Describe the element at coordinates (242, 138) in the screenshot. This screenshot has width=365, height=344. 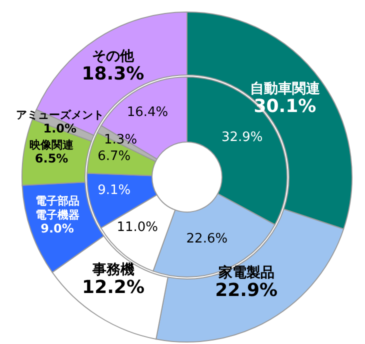
I see `data-label: 32.9%` at that location.